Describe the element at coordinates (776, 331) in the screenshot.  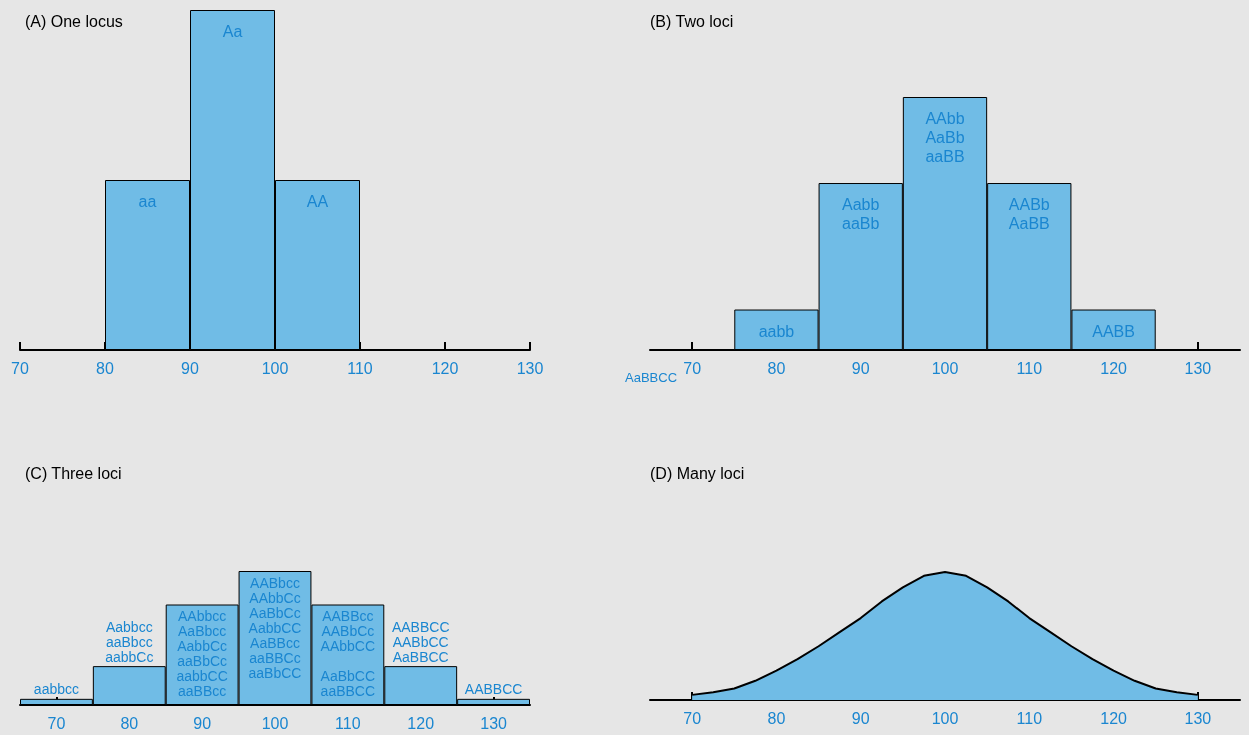
I see `annotation: aabb` at that location.